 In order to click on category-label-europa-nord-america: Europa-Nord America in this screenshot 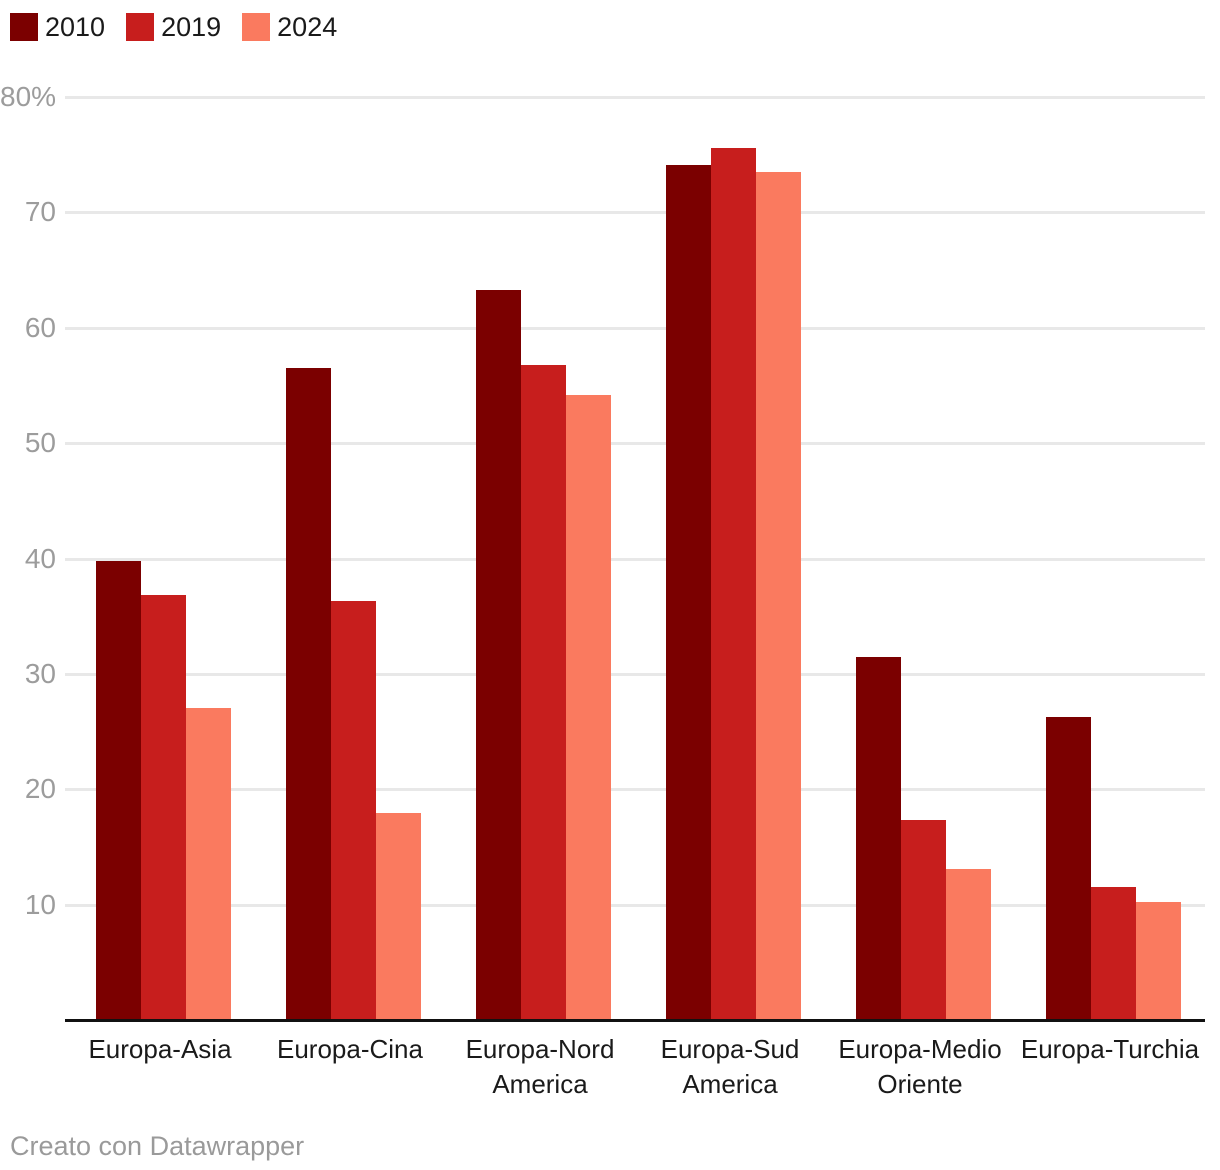, I will do `click(540, 1066)`.